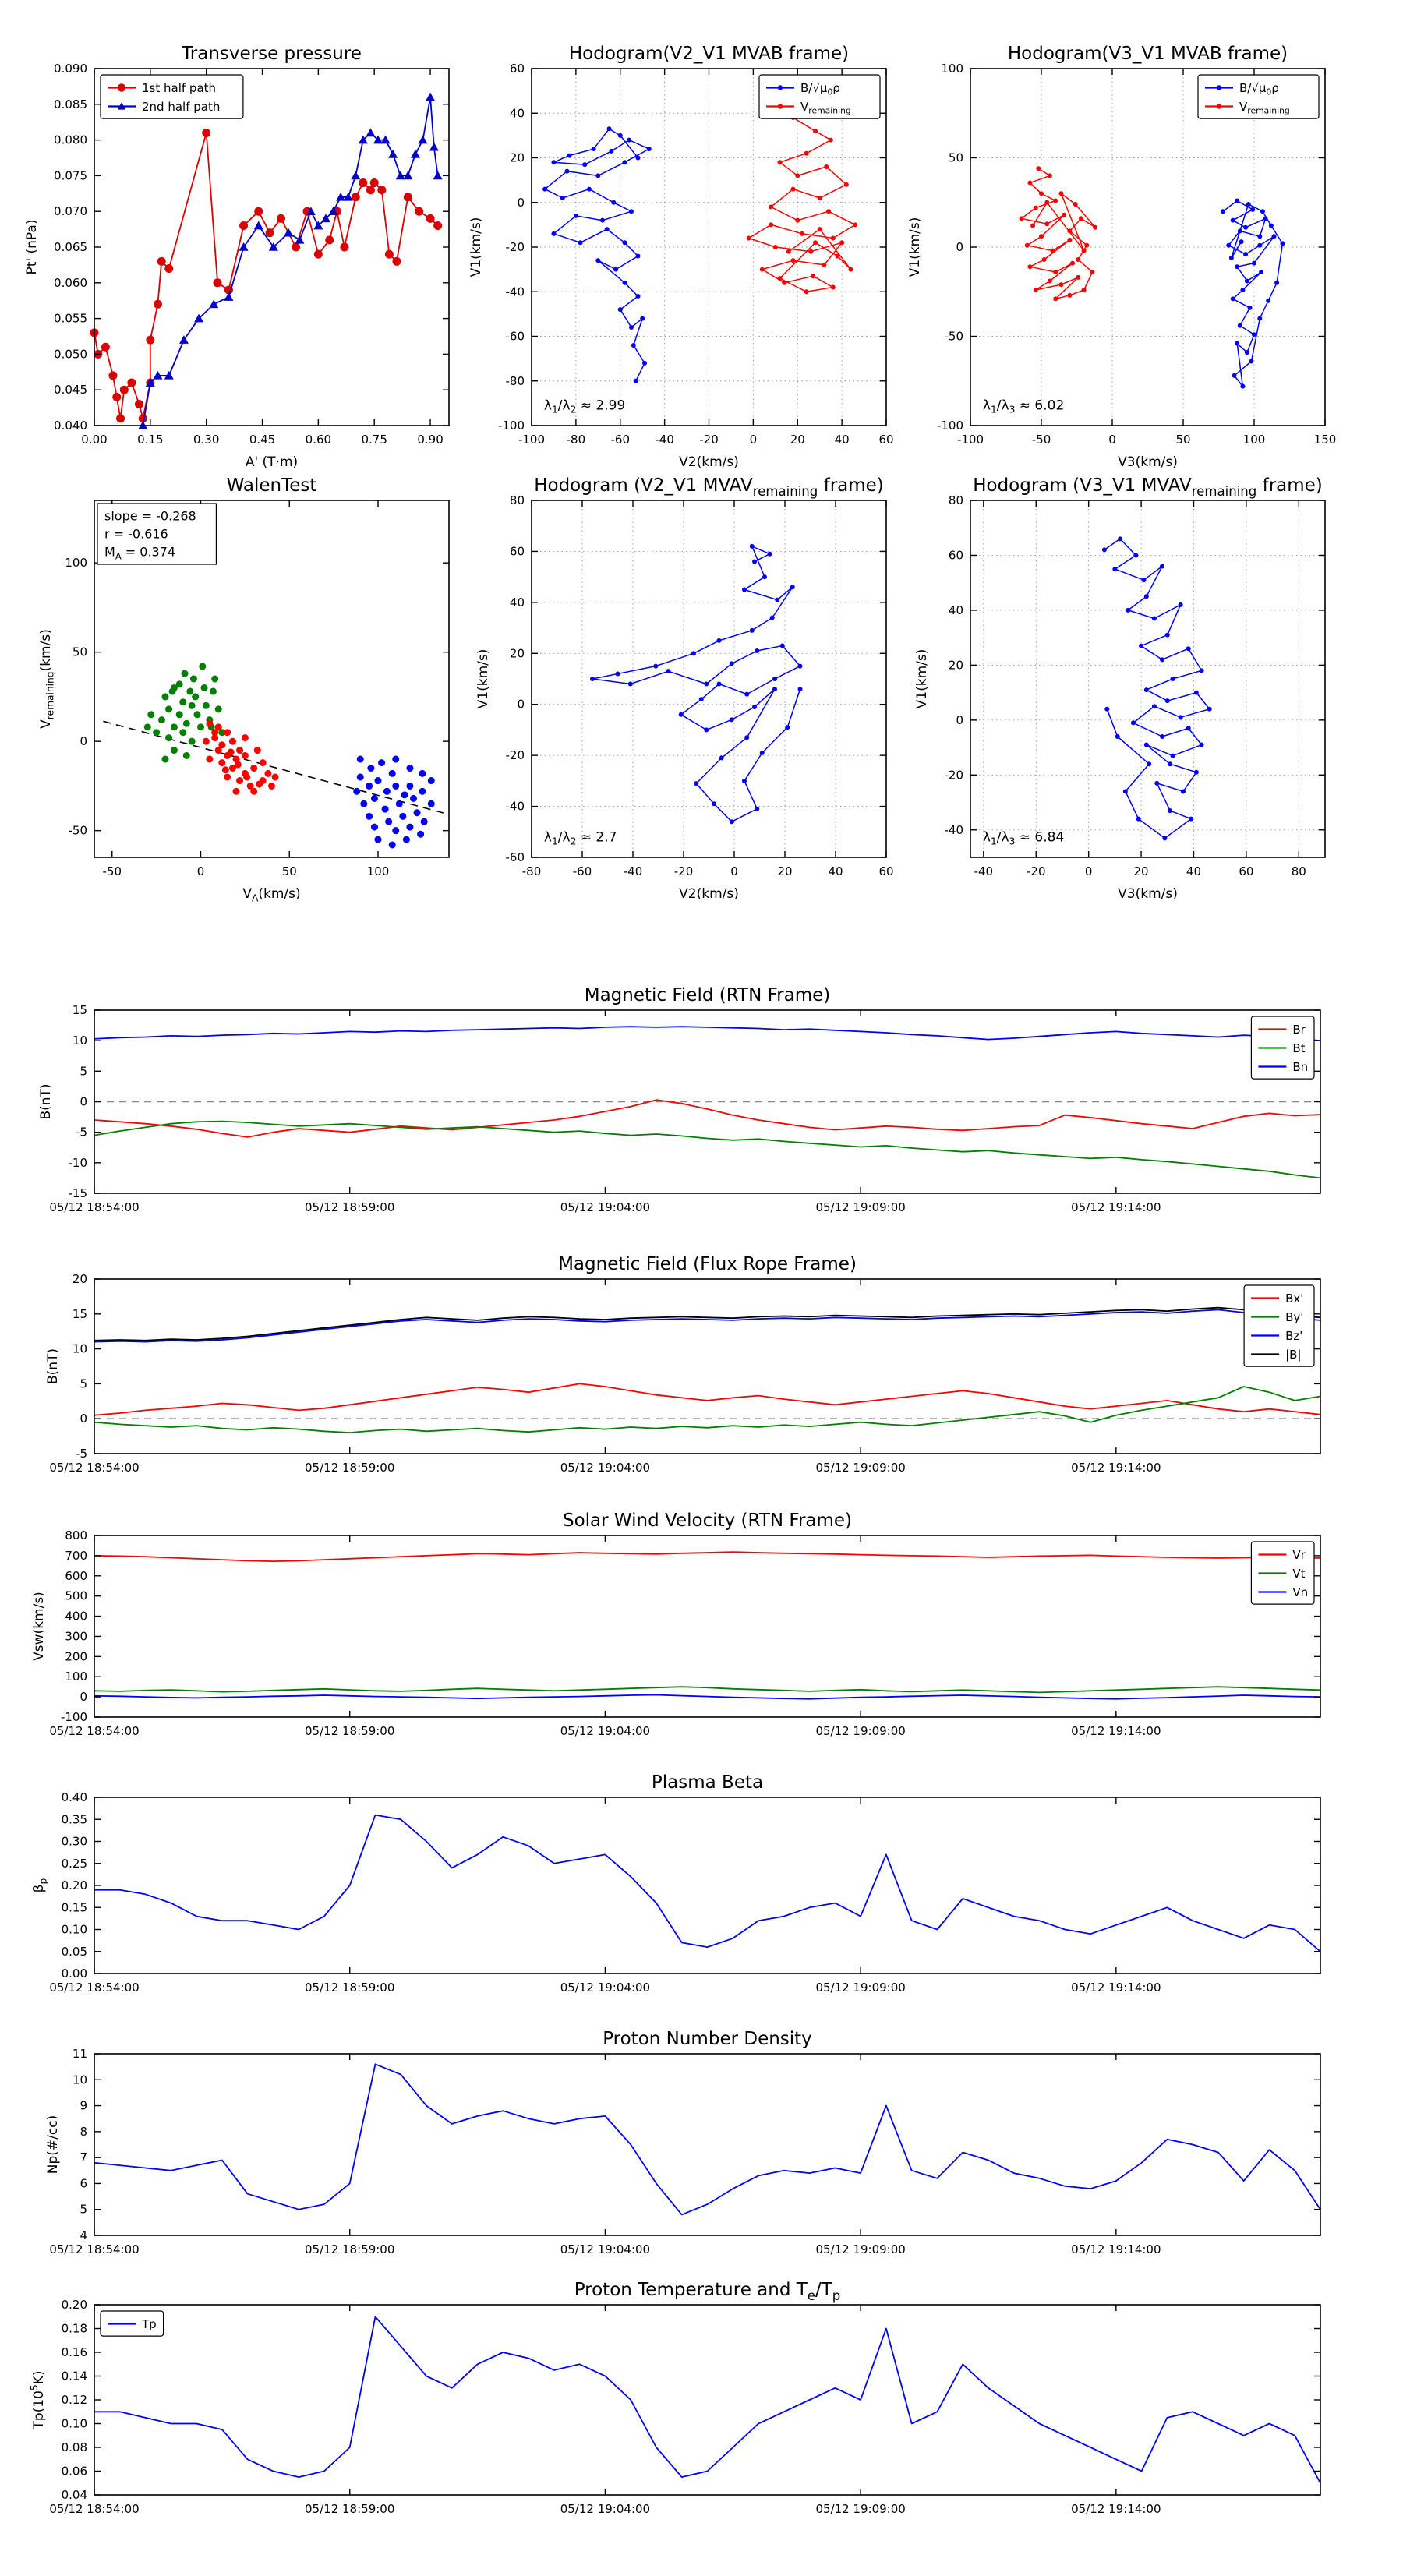 This screenshot has height=2576, width=1403. I want to click on y-tick-label: -100, so click(950, 426).